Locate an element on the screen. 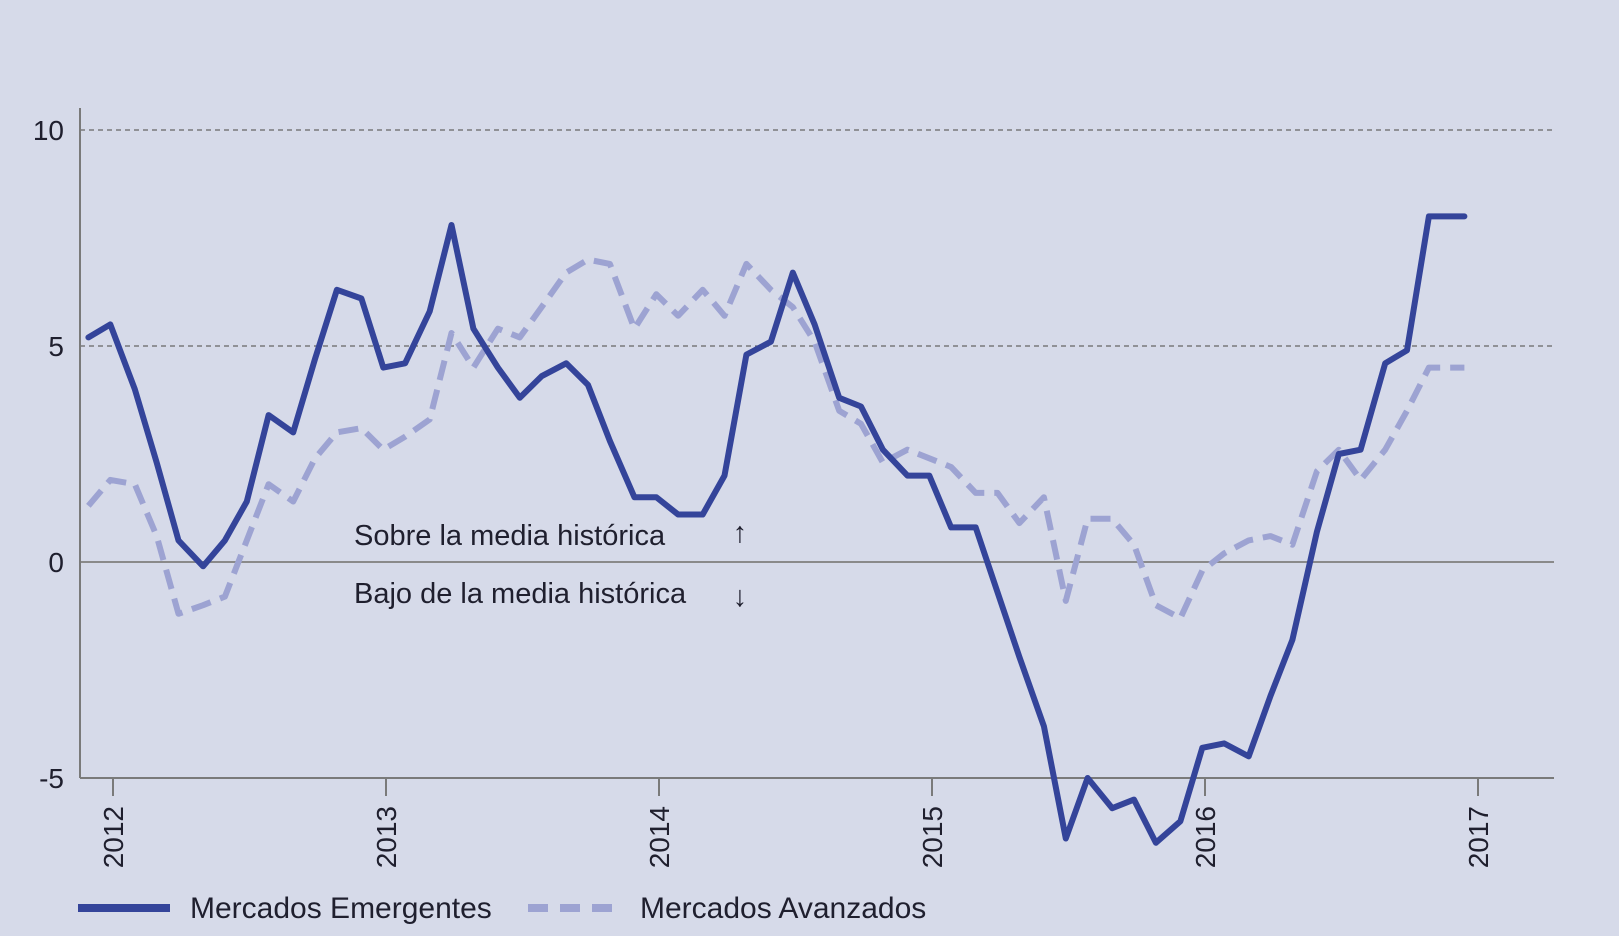 This screenshot has width=1619, height=936. arrow-up-icon: ↑ is located at coordinates (740, 533).